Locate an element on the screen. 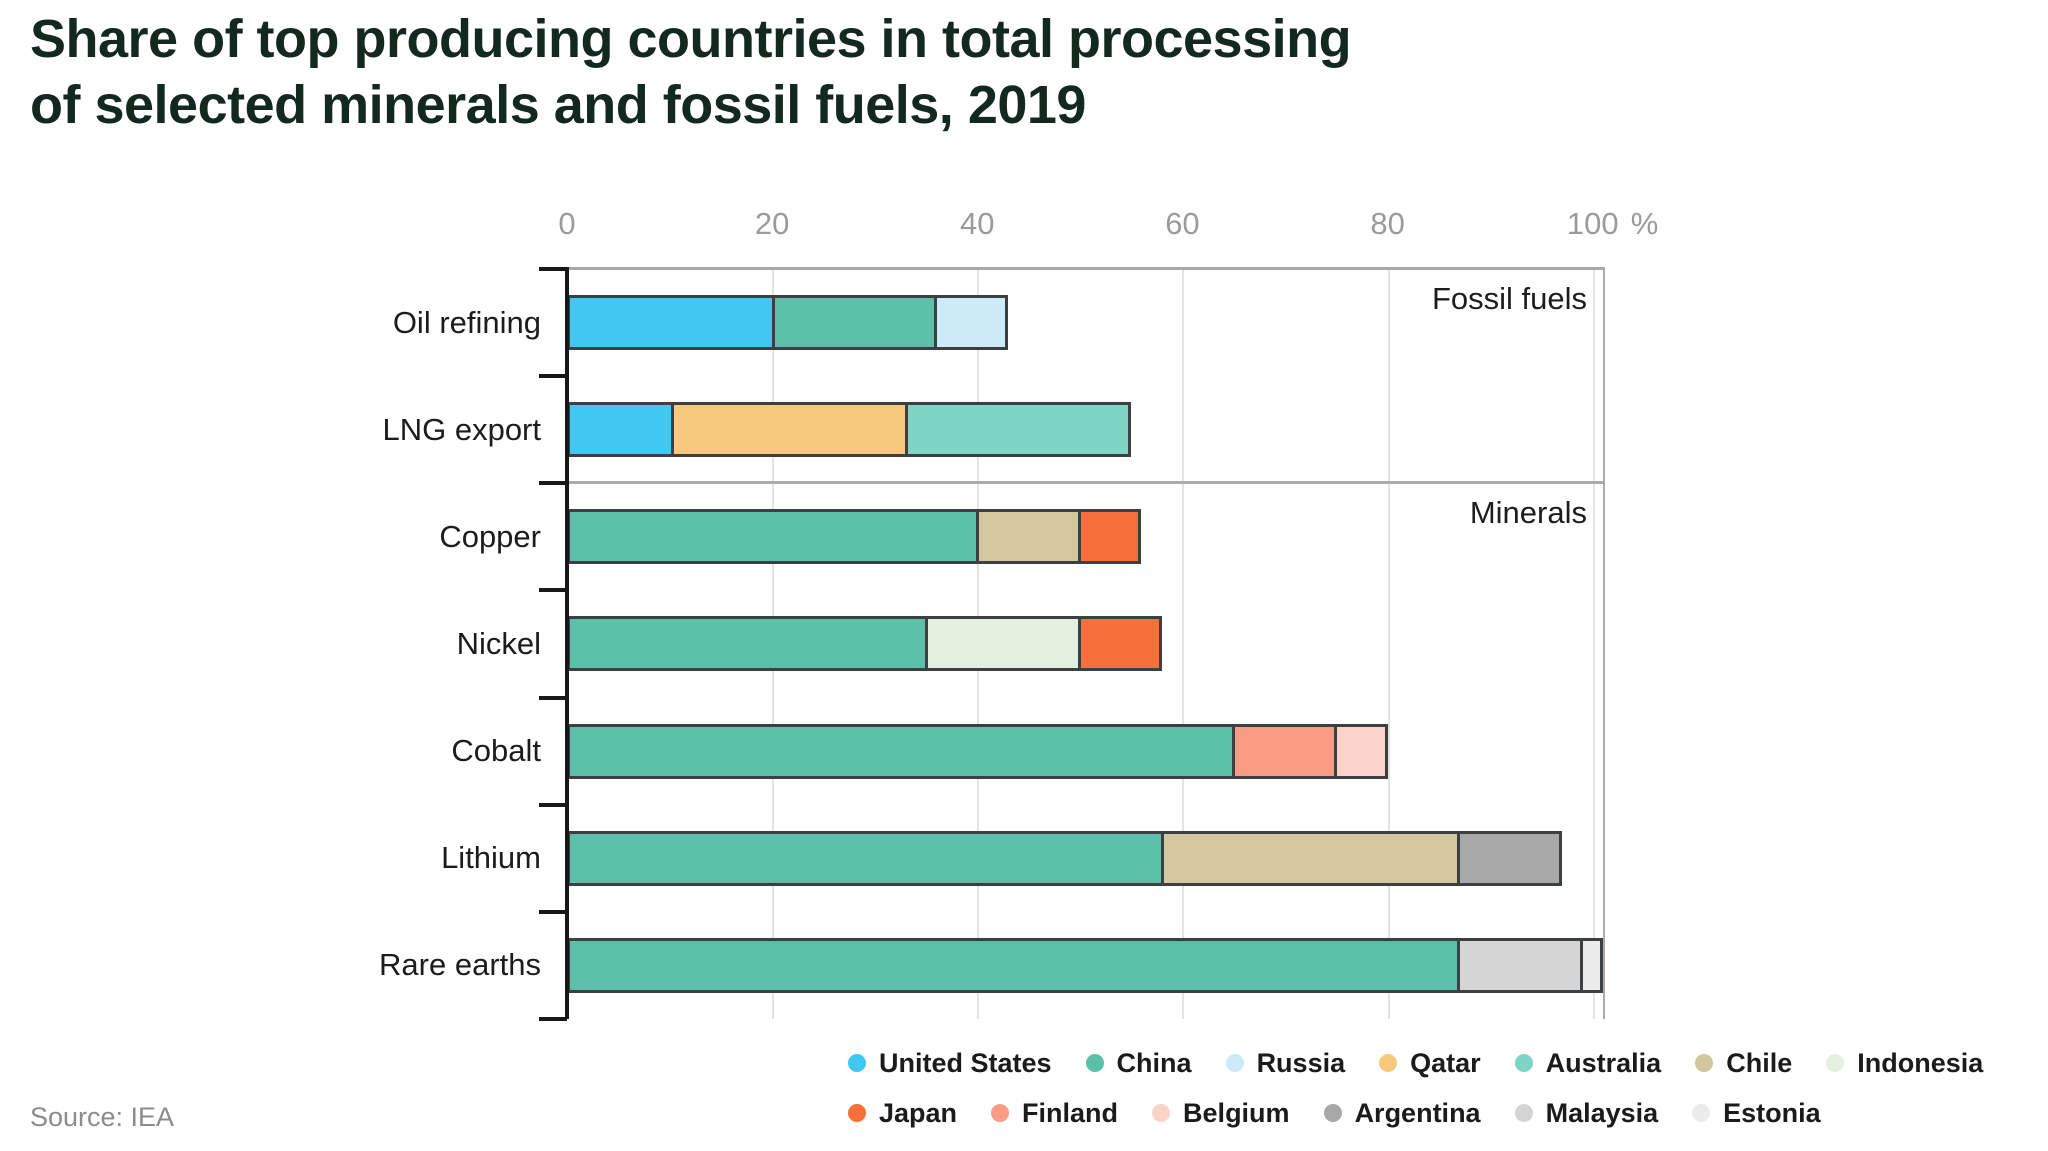  y-axis-line is located at coordinates (567, 643).